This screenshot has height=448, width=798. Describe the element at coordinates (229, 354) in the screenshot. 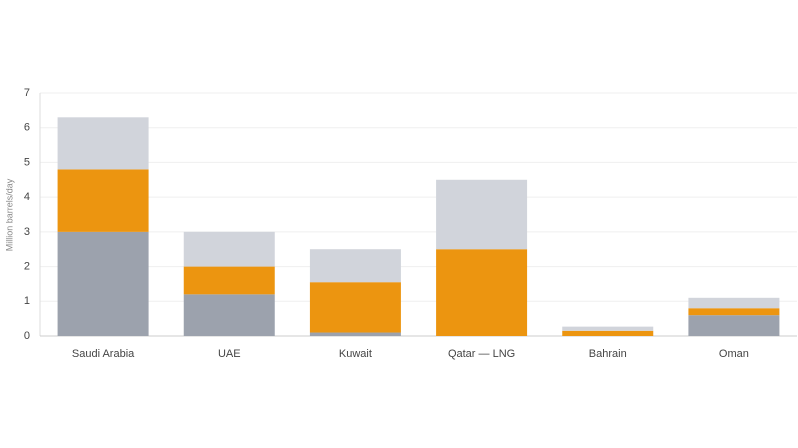

I see `x-tick-label: UAE` at that location.